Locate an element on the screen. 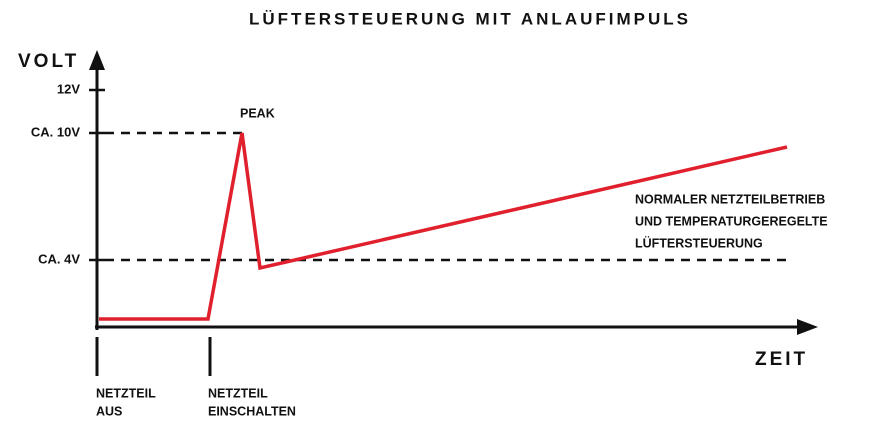 The image size is (881, 423). y-axis-label: VOLT is located at coordinates (48, 61).